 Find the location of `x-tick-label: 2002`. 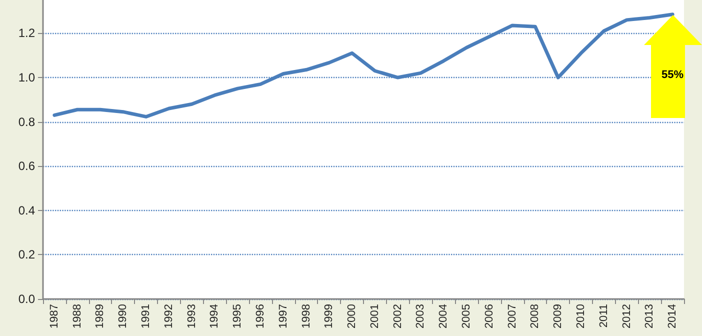

x-tick-label: 2002 is located at coordinates (398, 316).